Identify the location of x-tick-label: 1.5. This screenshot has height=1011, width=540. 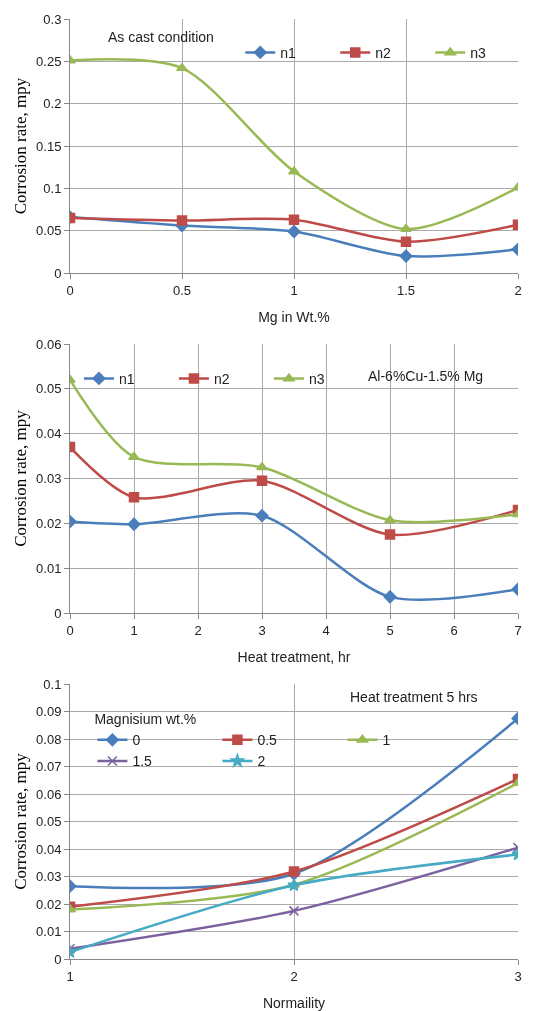
(406, 290).